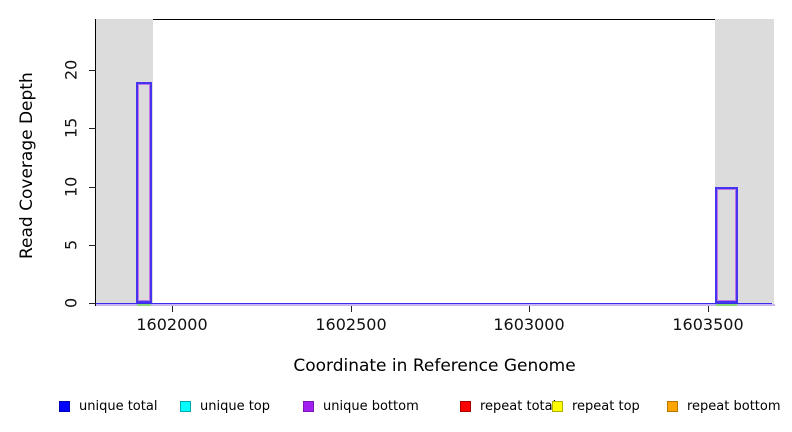 The height and width of the screenshot is (432, 792). What do you see at coordinates (71, 128) in the screenshot?
I see `y-tick-label: 15` at bounding box center [71, 128].